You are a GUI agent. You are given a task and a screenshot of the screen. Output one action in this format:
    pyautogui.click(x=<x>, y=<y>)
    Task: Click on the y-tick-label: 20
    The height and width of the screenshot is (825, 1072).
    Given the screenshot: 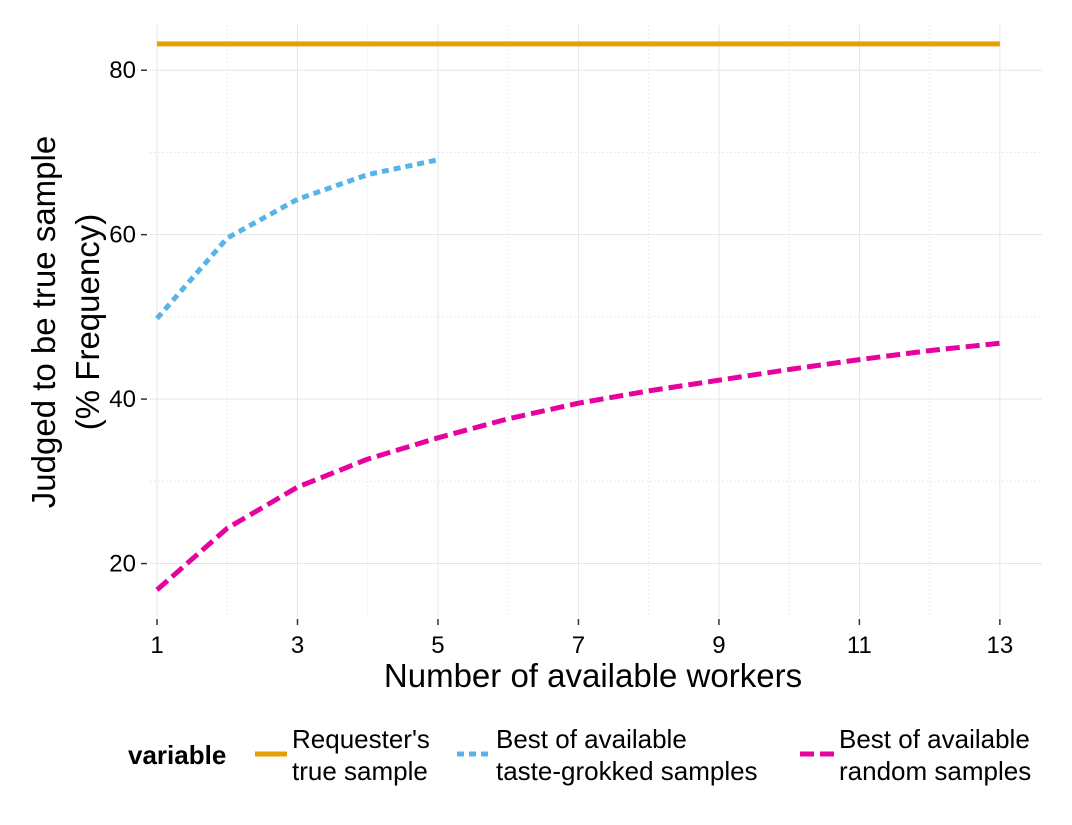 What is the action you would take?
    pyautogui.click(x=122, y=564)
    